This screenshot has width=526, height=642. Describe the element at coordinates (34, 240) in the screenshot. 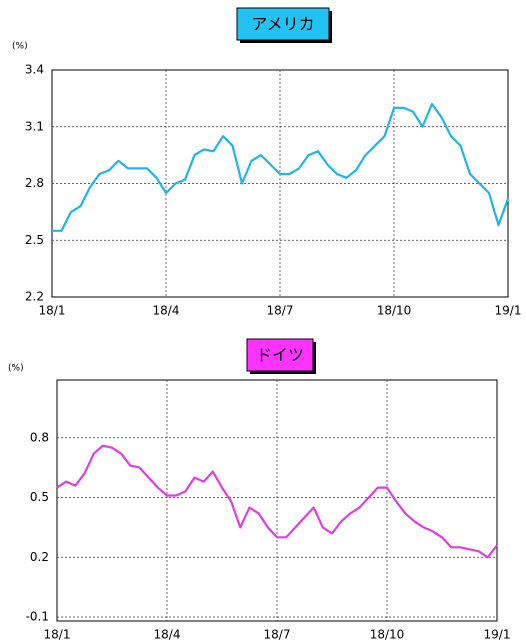

I see `y-tick-label: 2.5` at that location.